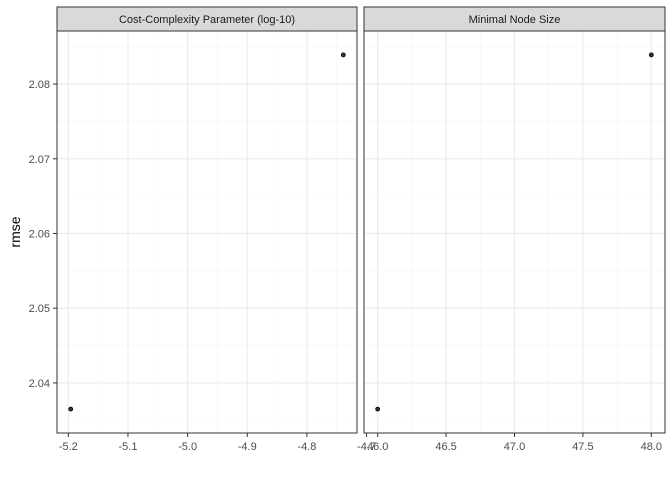 This screenshot has width=672, height=480. What do you see at coordinates (127, 447) in the screenshot?
I see `x-tick-label: -5.1` at bounding box center [127, 447].